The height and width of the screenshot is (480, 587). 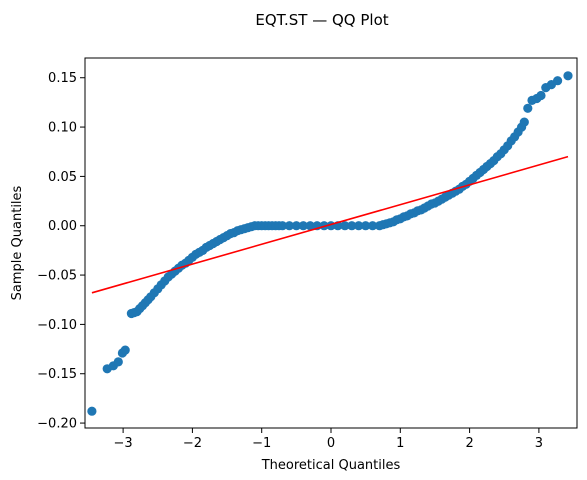 I want to click on x-axis-label: Theoretical Quantiles, so click(x=331, y=465).